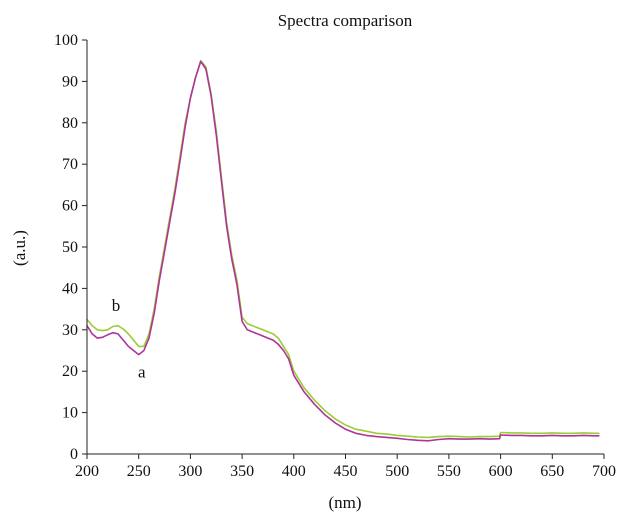  Describe the element at coordinates (70, 81) in the screenshot. I see `y-tick-label: 90` at that location.